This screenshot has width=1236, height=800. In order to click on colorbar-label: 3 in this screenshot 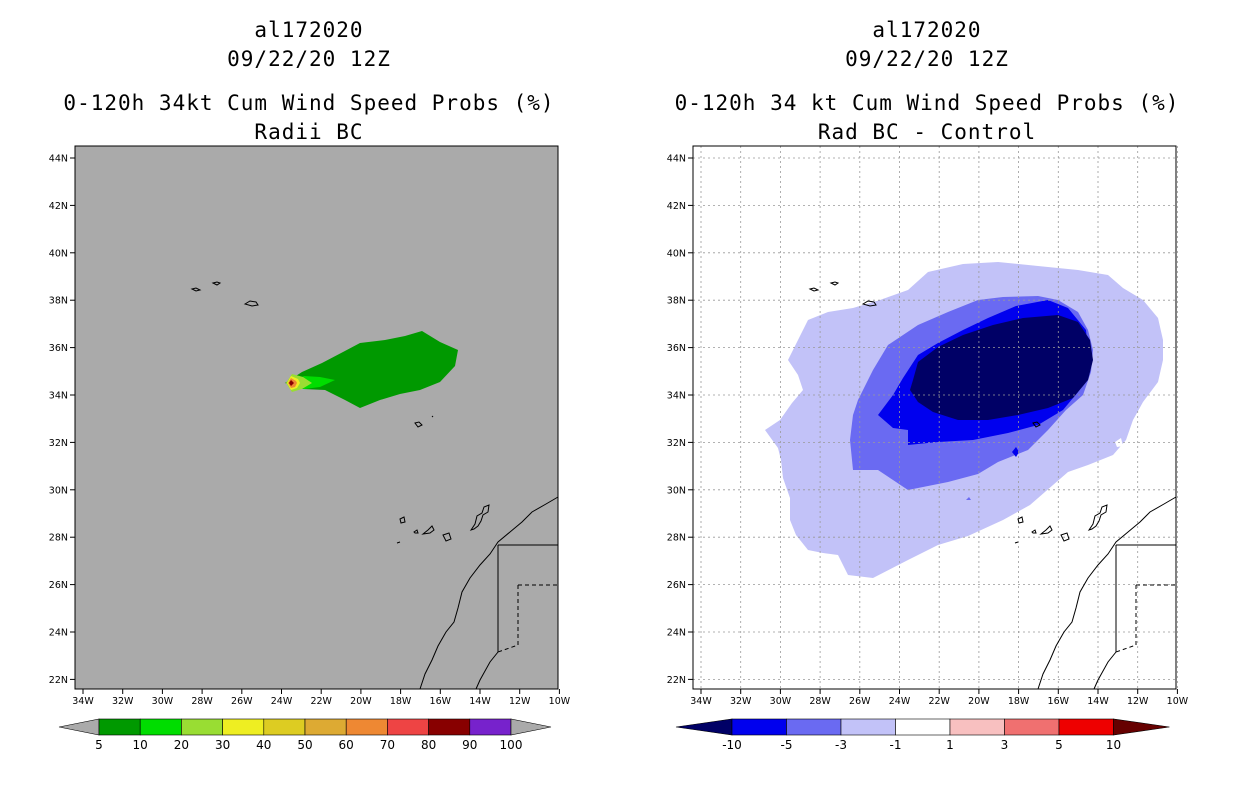, I will do `click(1005, 745)`.